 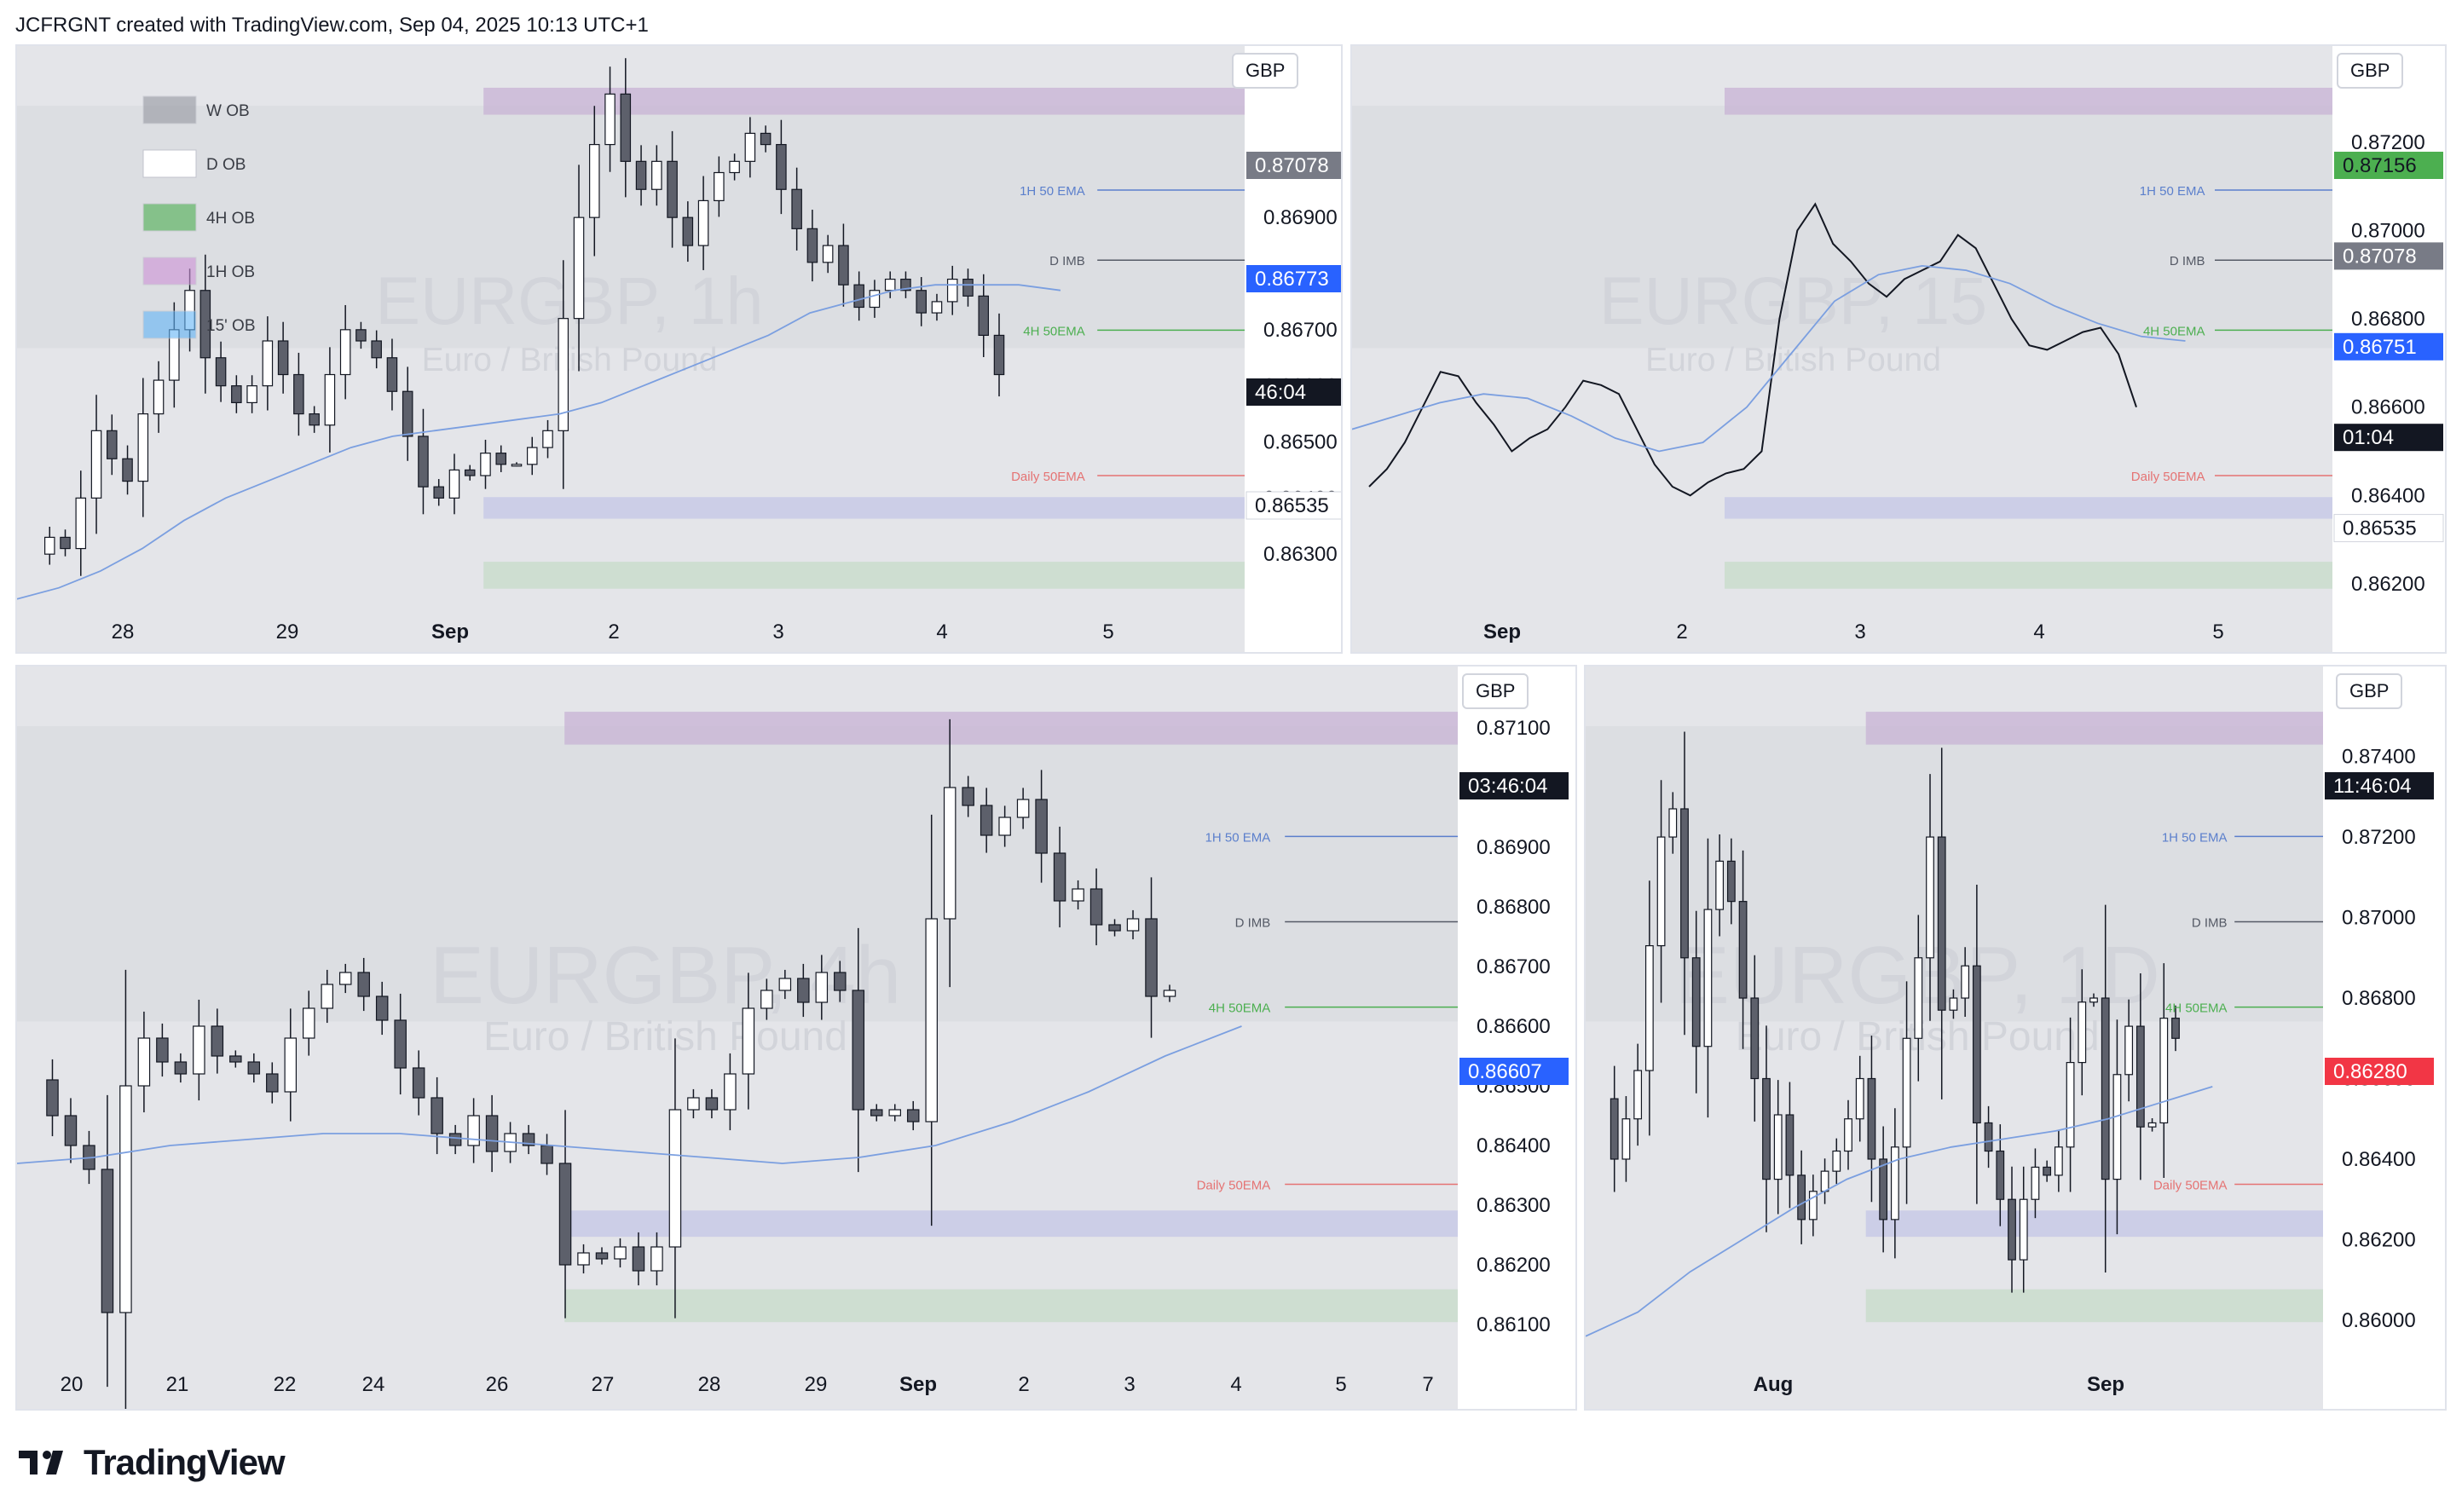 What do you see at coordinates (152, 1462) in the screenshot?
I see `tradingview-logo: TradingView` at bounding box center [152, 1462].